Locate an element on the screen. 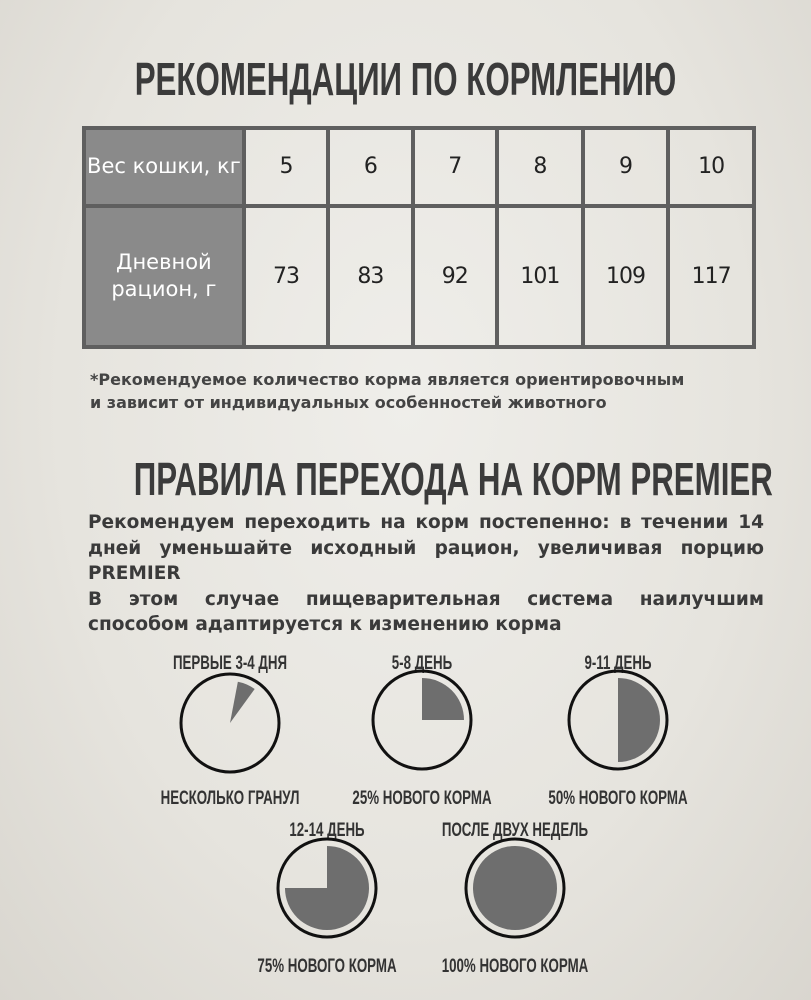 The width and height of the screenshot is (811, 1000). daily-cell: 117 is located at coordinates (711, 276).